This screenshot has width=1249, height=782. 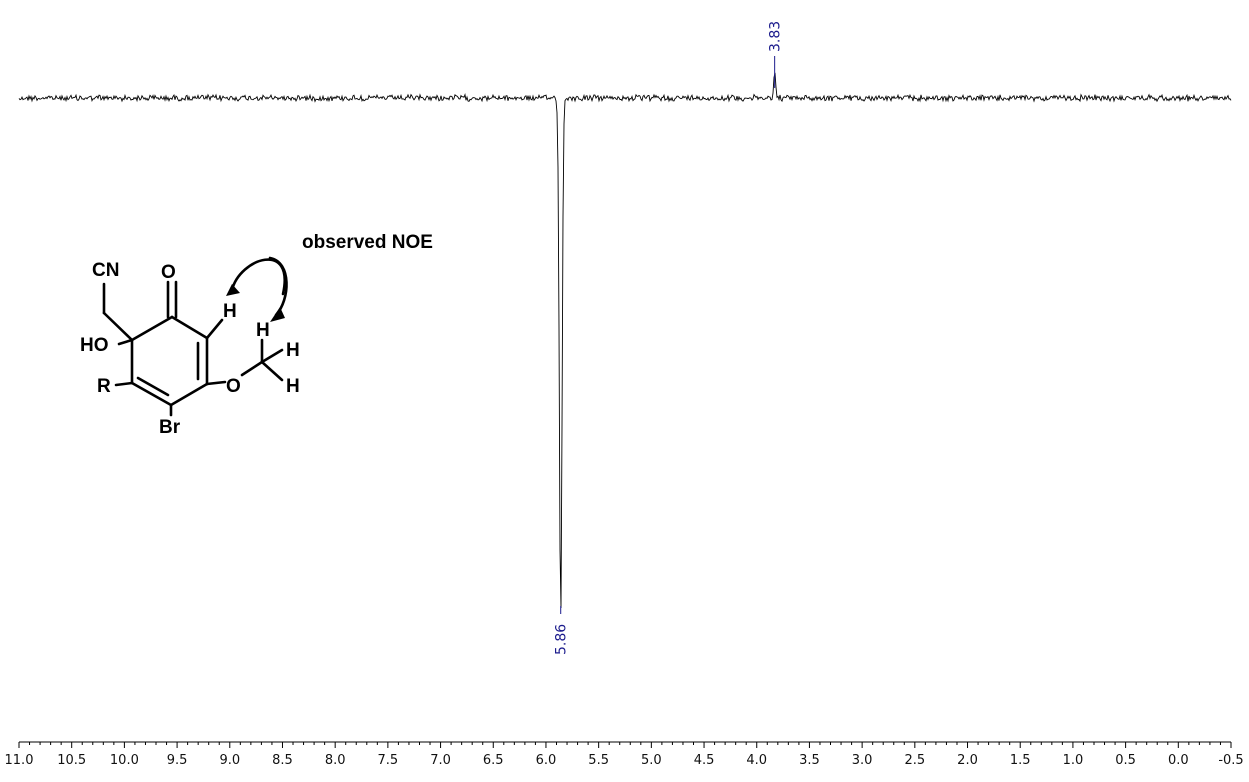 What do you see at coordinates (258, 277) in the screenshot?
I see `noe-arrow` at bounding box center [258, 277].